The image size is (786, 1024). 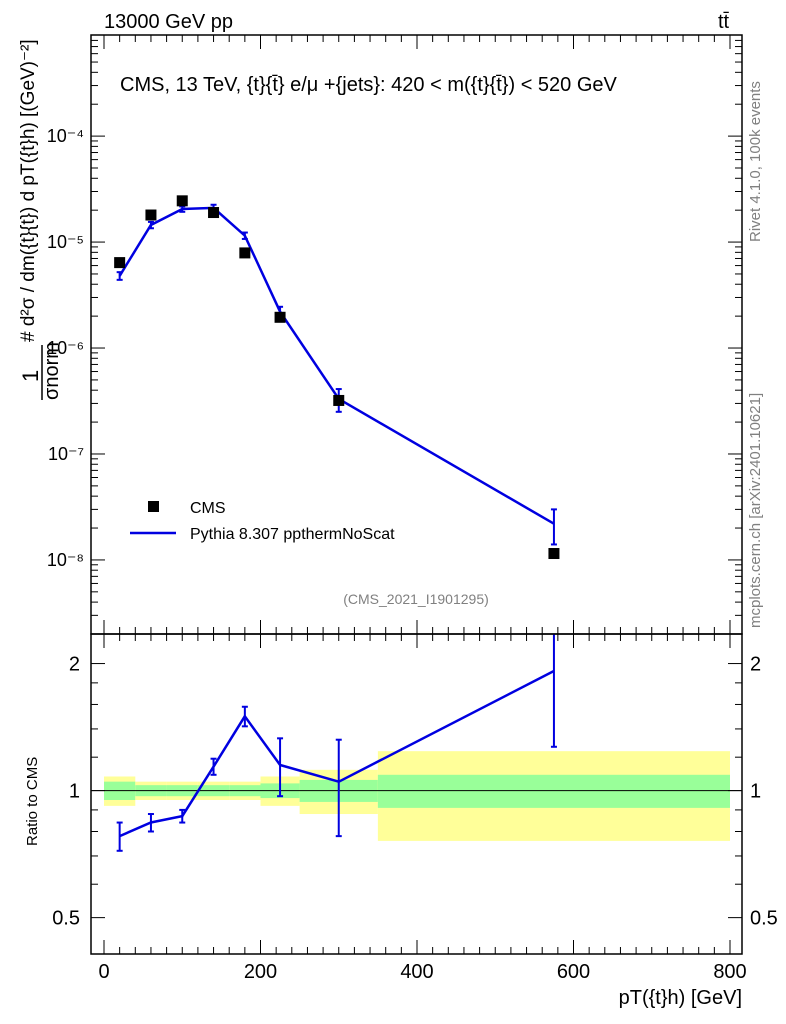 I want to click on x-axis-label: pT({t}h) [GeV], so click(x=680, y=998).